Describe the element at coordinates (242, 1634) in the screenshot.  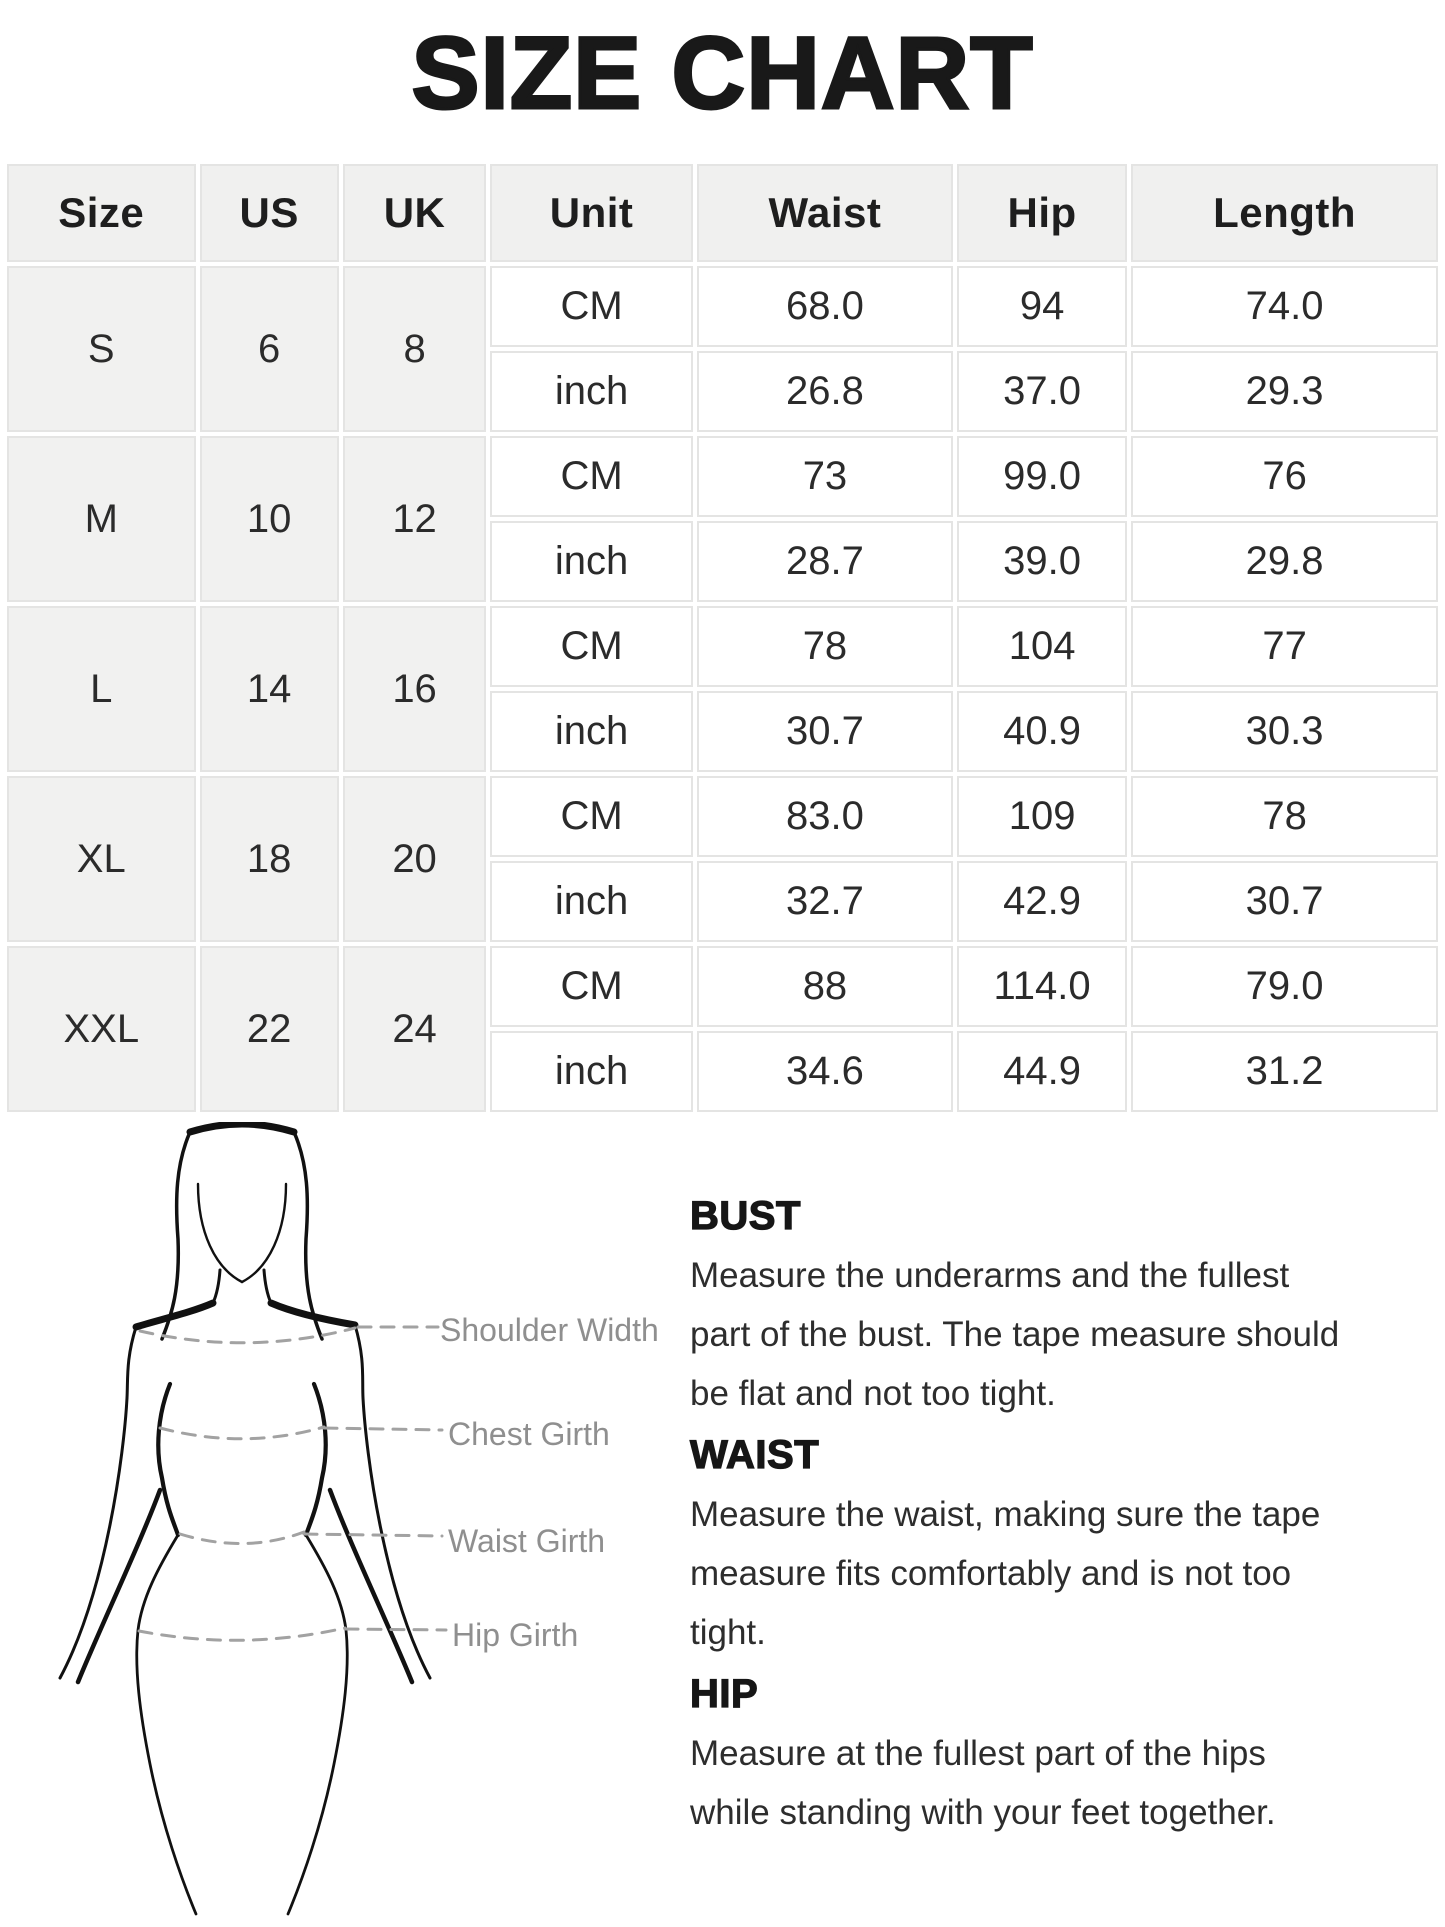
I see `hip-dash-arc` at that location.